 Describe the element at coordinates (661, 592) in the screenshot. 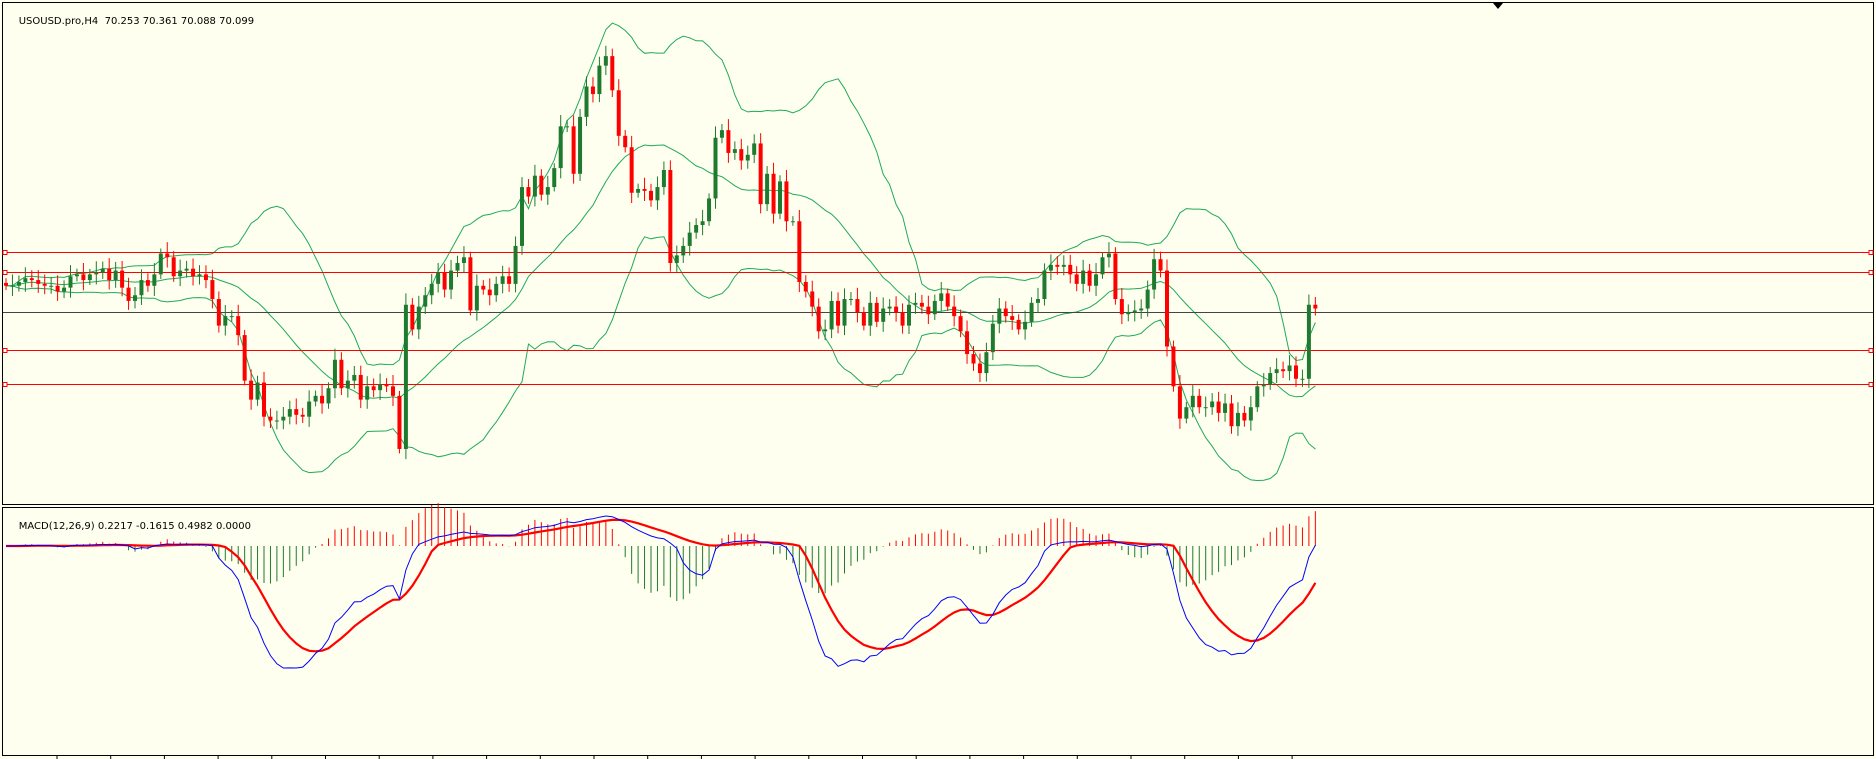

I see `macd-lines` at that location.